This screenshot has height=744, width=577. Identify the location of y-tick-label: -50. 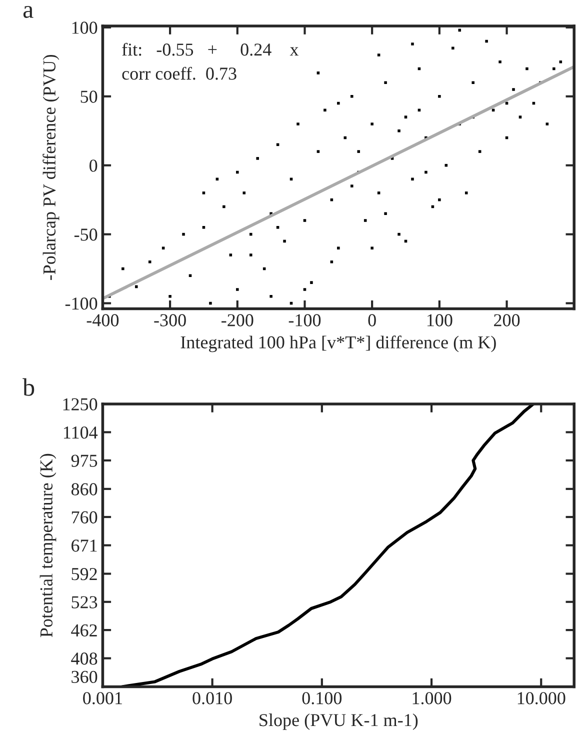
(86, 234).